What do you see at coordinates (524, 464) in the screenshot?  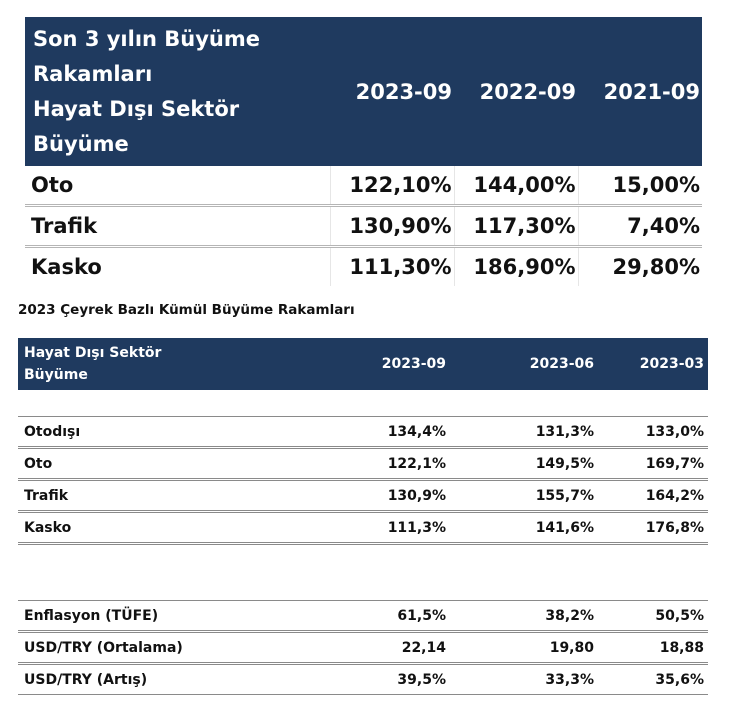 I see `cell-value: 149,5%` at bounding box center [524, 464].